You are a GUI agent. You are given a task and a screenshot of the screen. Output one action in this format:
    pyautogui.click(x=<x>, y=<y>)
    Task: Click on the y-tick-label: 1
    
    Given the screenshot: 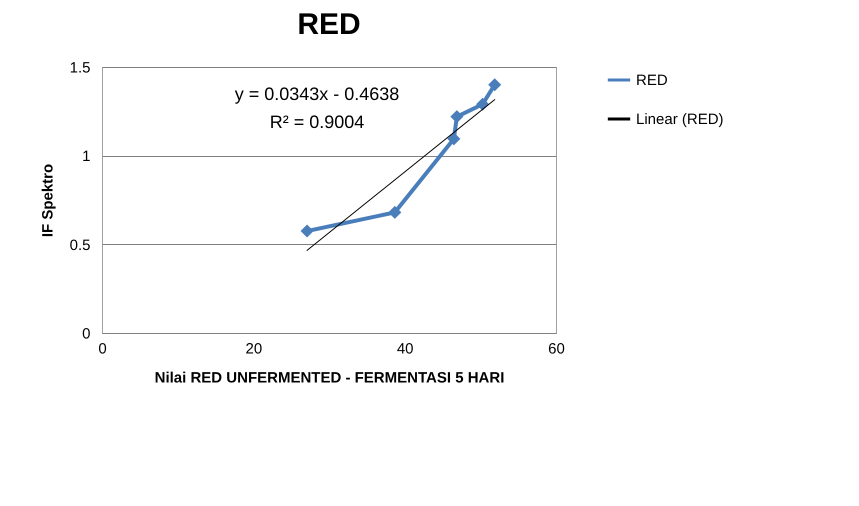 What is the action you would take?
    pyautogui.click(x=86, y=157)
    